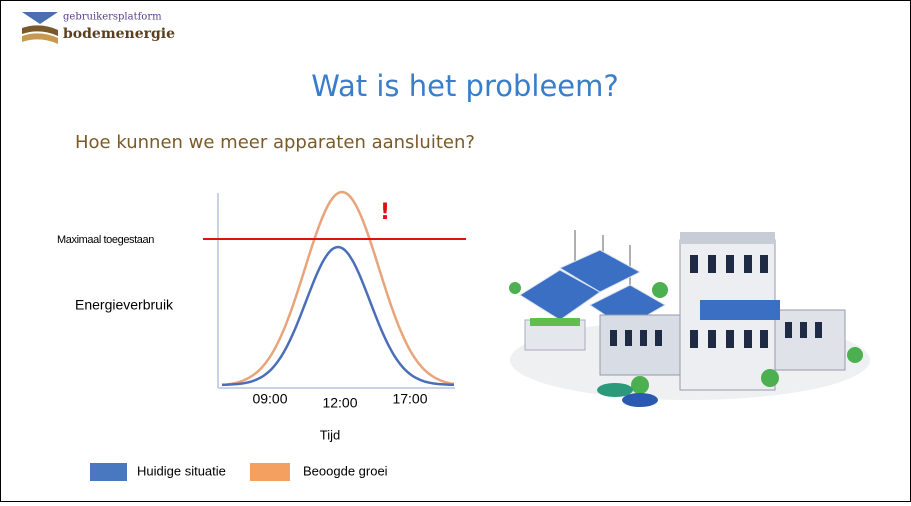  What do you see at coordinates (330, 434) in the screenshot?
I see `x-label: Tijd` at bounding box center [330, 434].